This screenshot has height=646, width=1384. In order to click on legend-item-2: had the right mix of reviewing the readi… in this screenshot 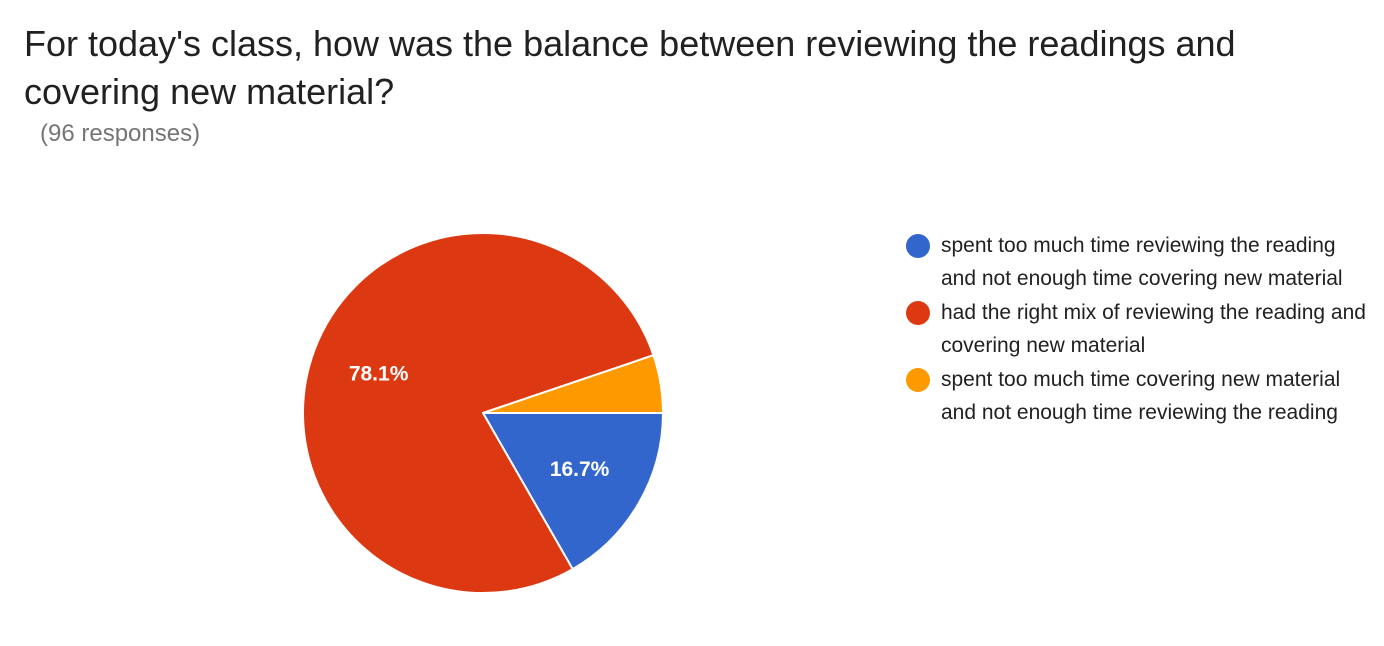, I will do `click(1136, 329)`.